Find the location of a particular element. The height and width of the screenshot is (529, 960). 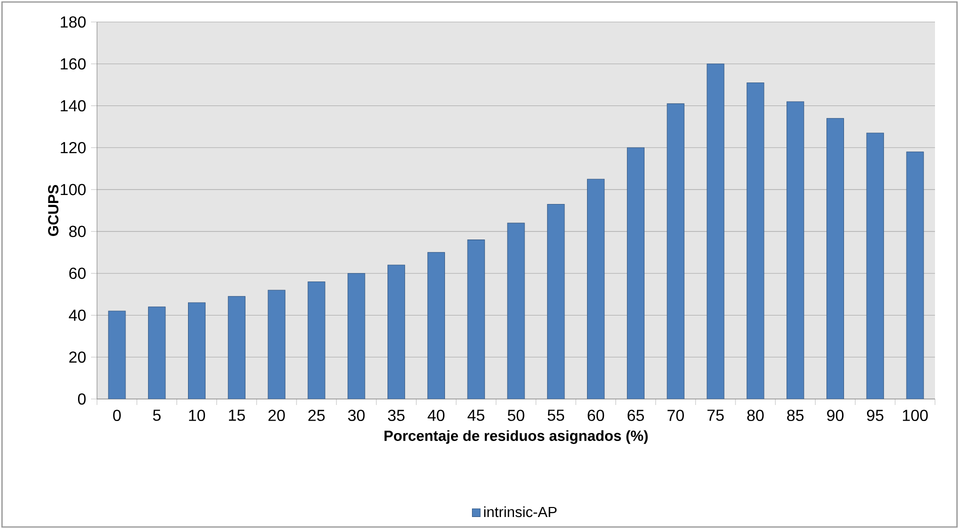

y-tick-label: 140 is located at coordinates (73, 106).